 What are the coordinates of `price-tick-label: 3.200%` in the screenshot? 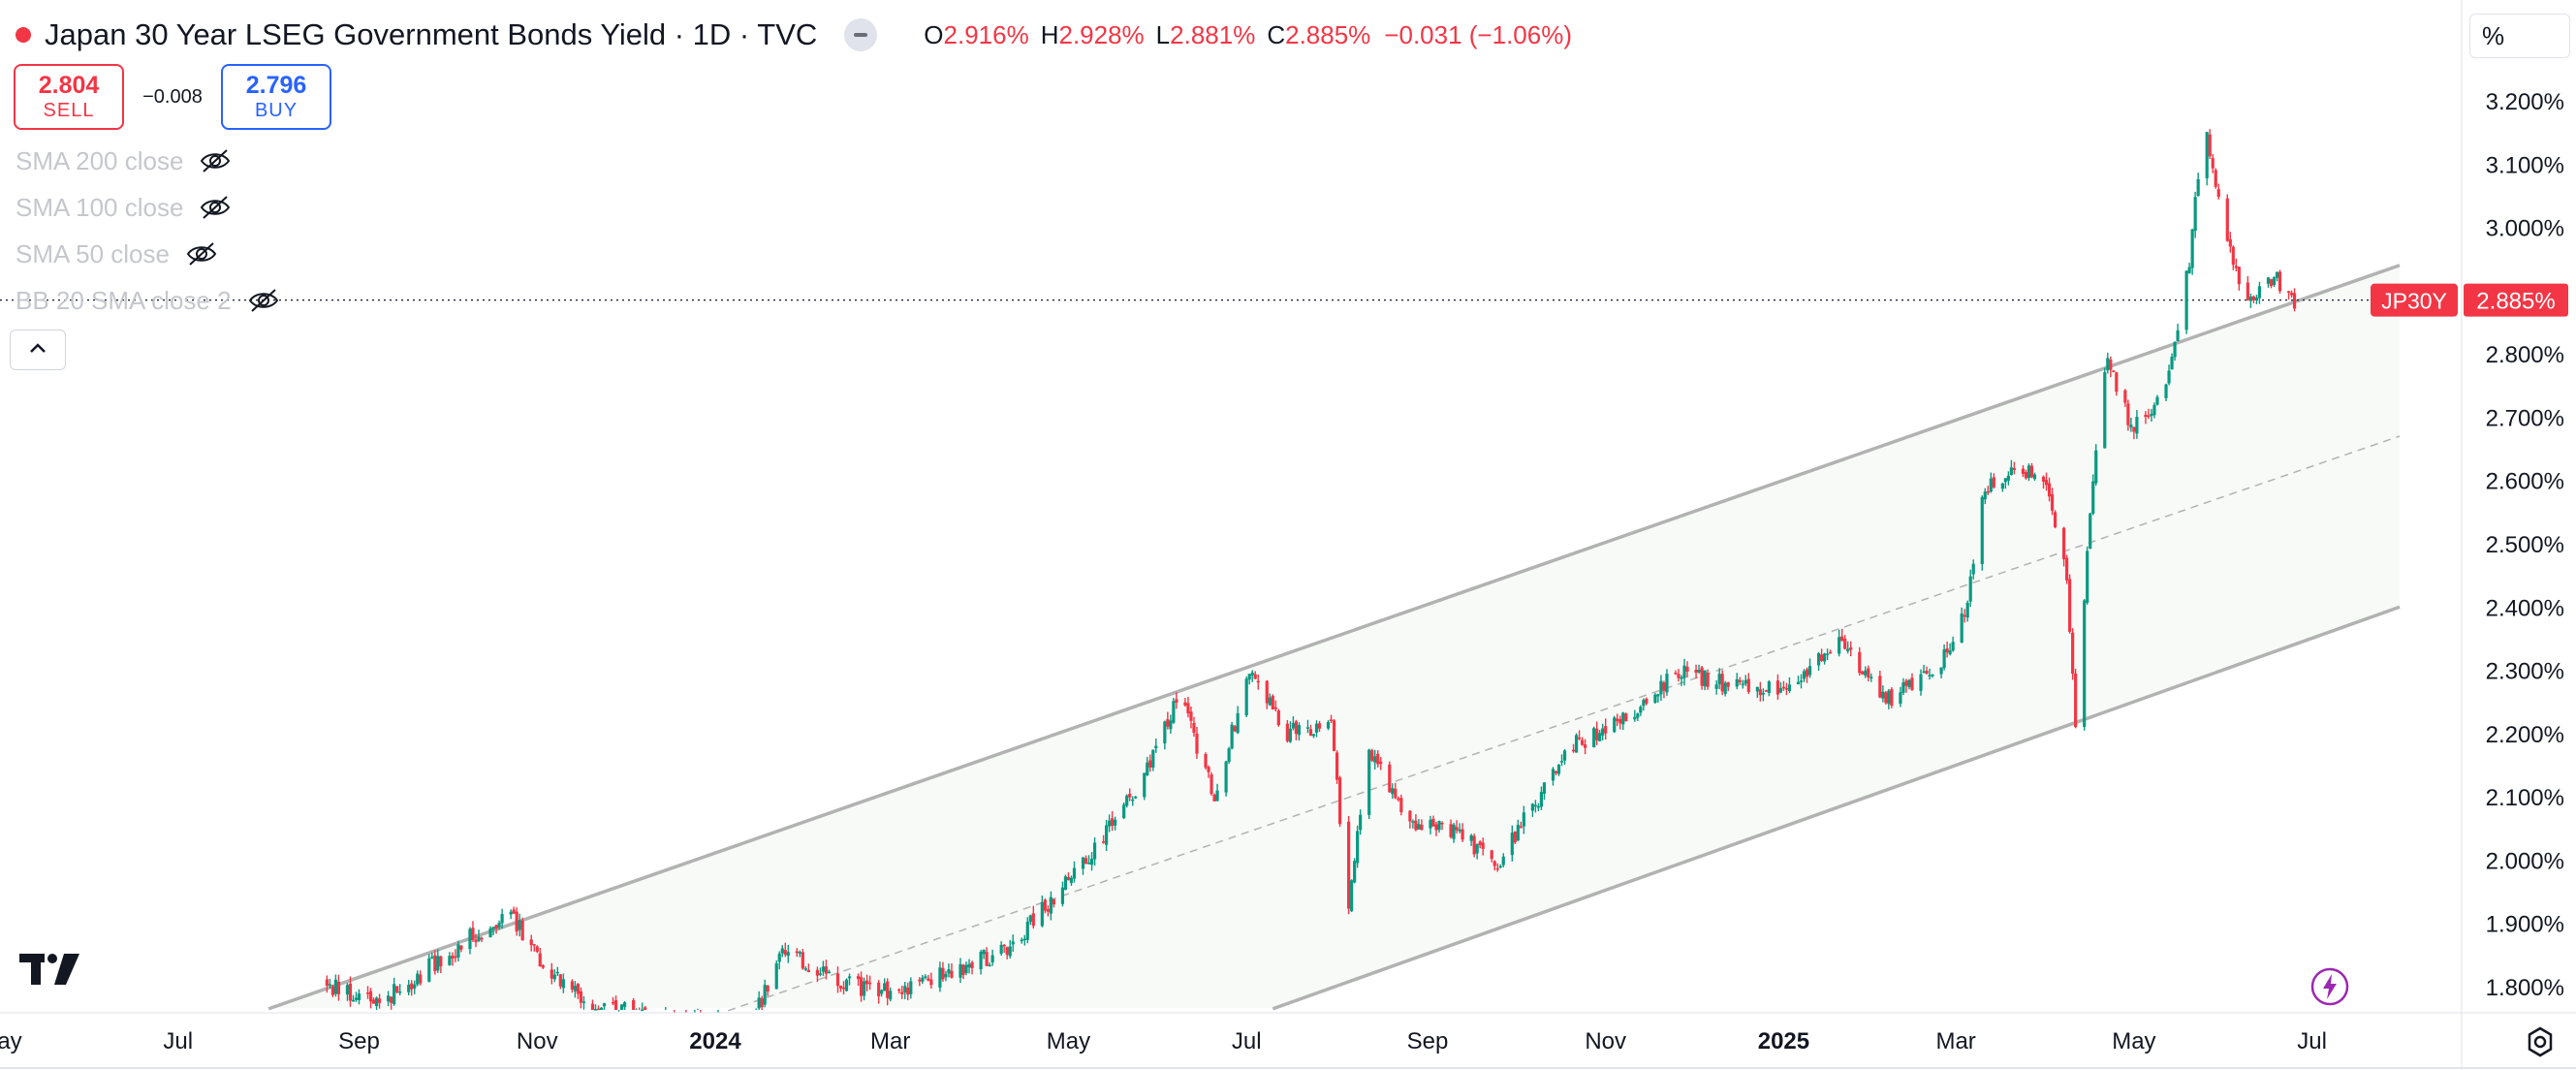 It's located at (2525, 102).